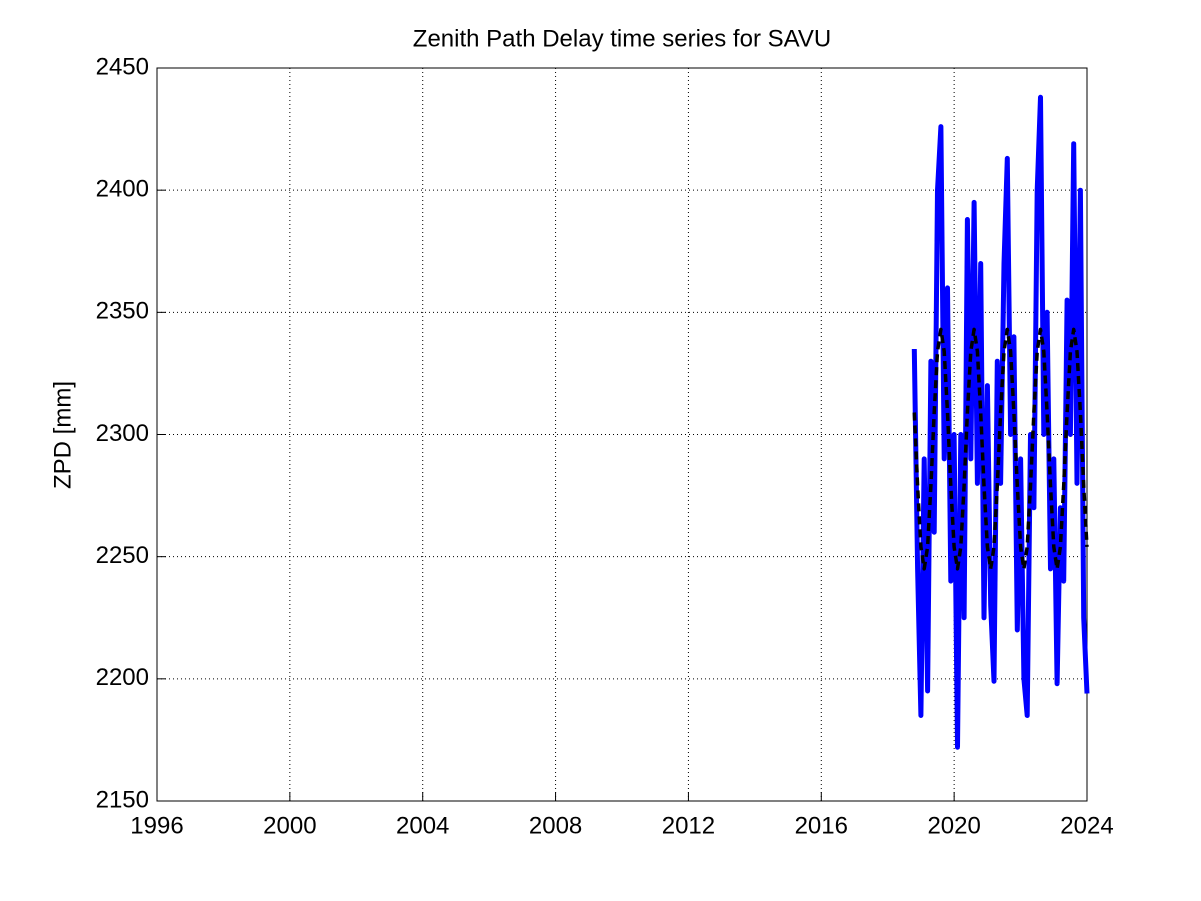 The height and width of the screenshot is (901, 1201). What do you see at coordinates (122, 555) in the screenshot?
I see `y-tick-label: 2250` at bounding box center [122, 555].